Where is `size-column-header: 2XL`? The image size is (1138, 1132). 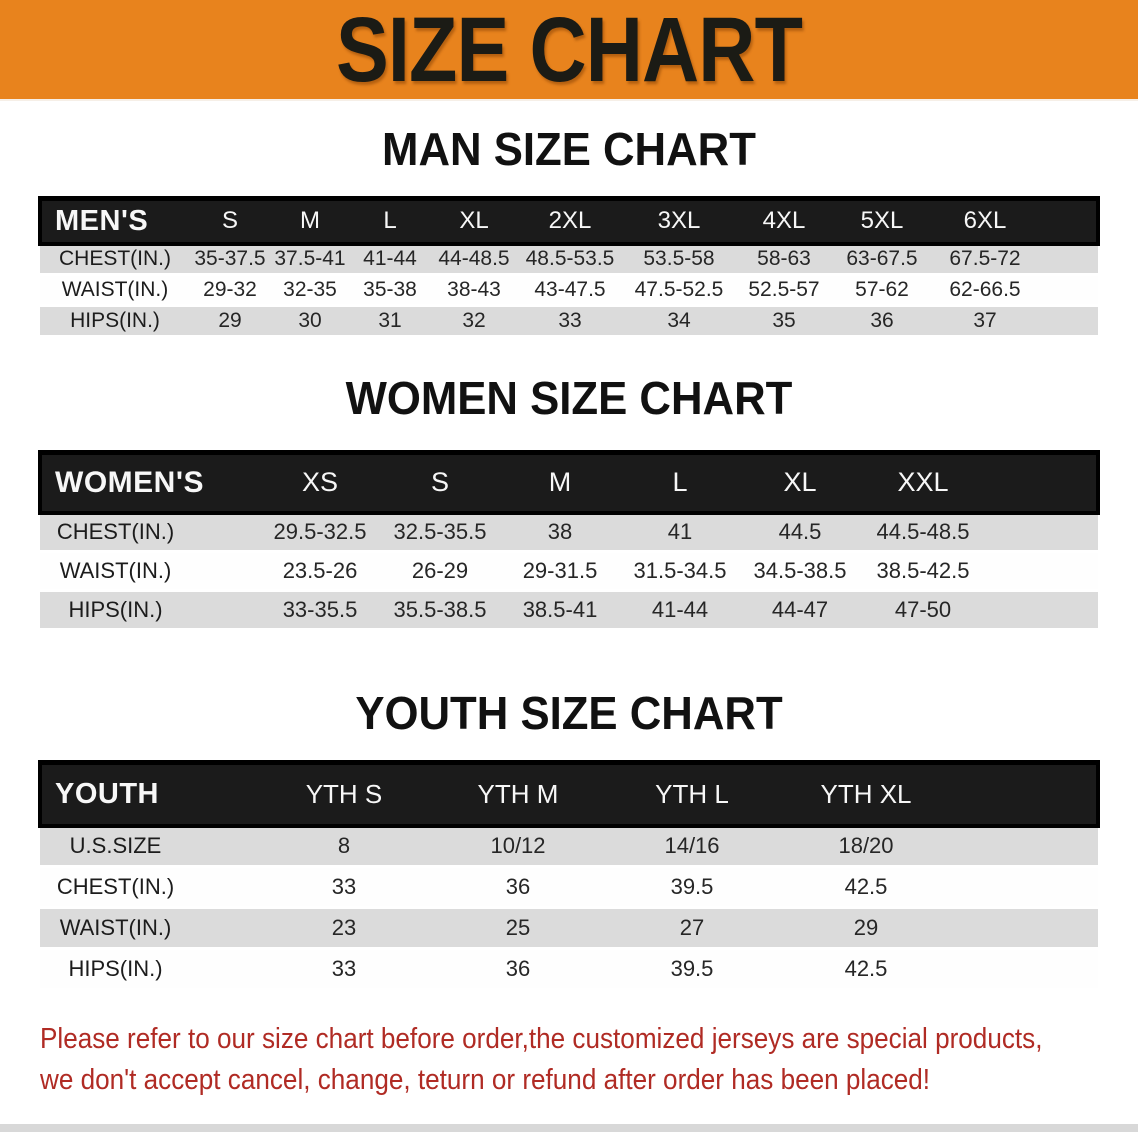 size-column-header: 2XL is located at coordinates (570, 221).